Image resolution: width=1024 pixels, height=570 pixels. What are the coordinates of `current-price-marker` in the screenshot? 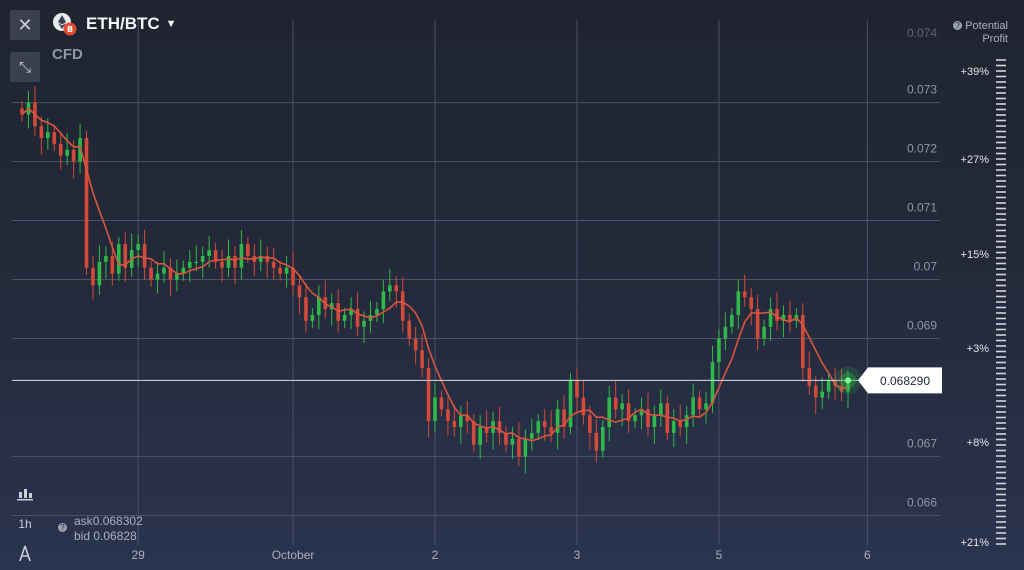 It's located at (848, 380).